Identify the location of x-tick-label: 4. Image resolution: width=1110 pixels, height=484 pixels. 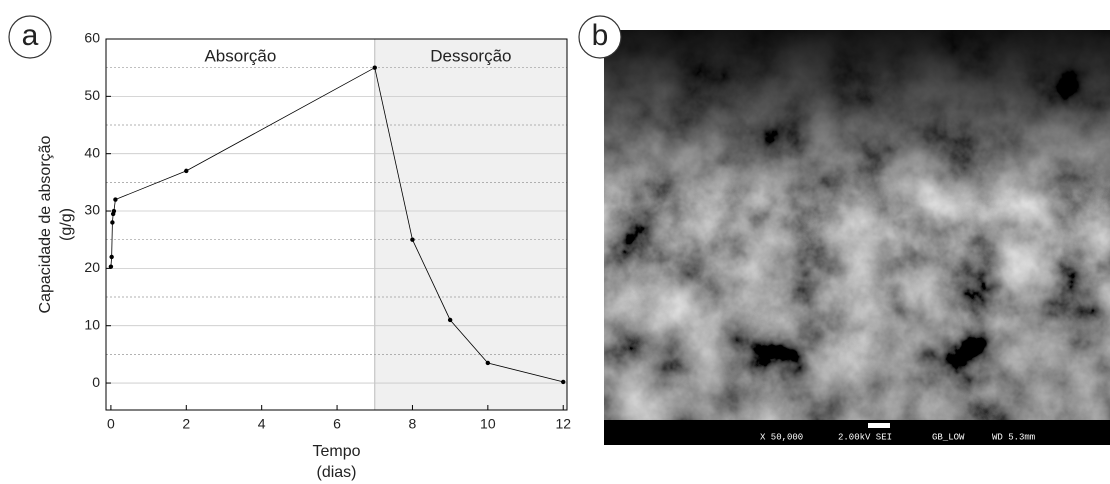
(262, 424).